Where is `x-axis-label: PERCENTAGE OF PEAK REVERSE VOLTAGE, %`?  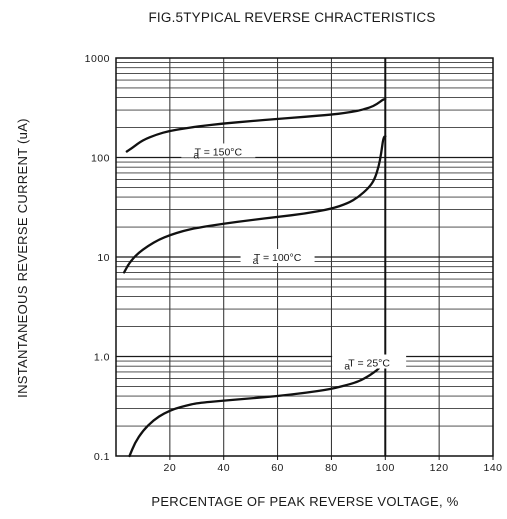 x-axis-label: PERCENTAGE OF PEAK REVERSE VOLTAGE, % is located at coordinates (304, 501).